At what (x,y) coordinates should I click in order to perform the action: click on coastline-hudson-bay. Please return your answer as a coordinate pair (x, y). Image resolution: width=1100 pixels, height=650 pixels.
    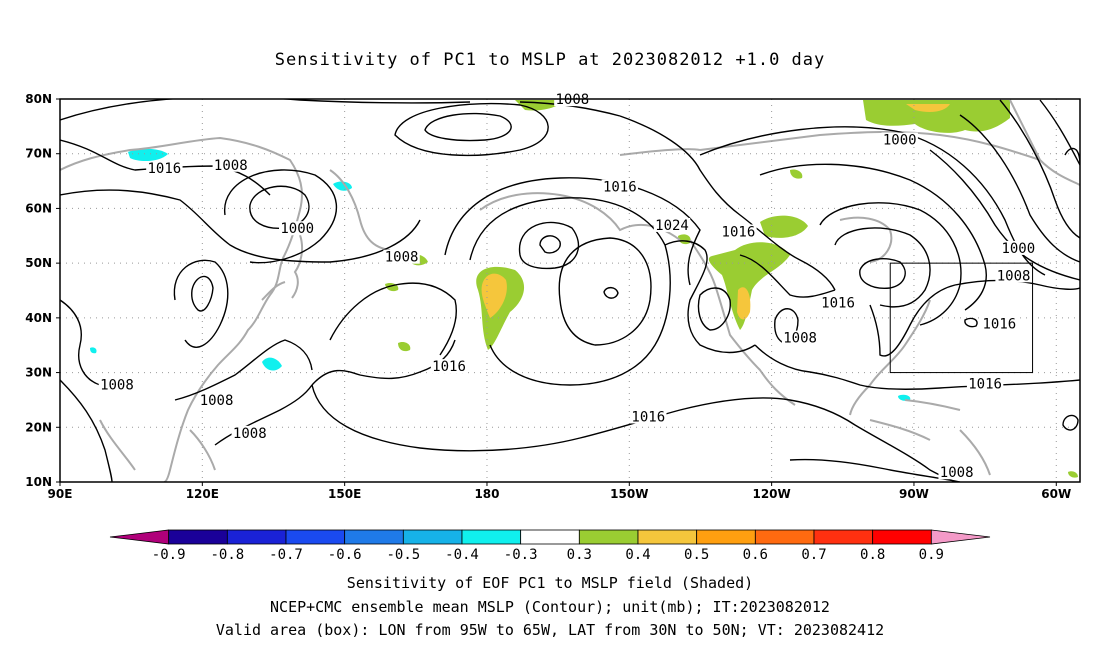
    Looking at the image, I should click on (866, 239).